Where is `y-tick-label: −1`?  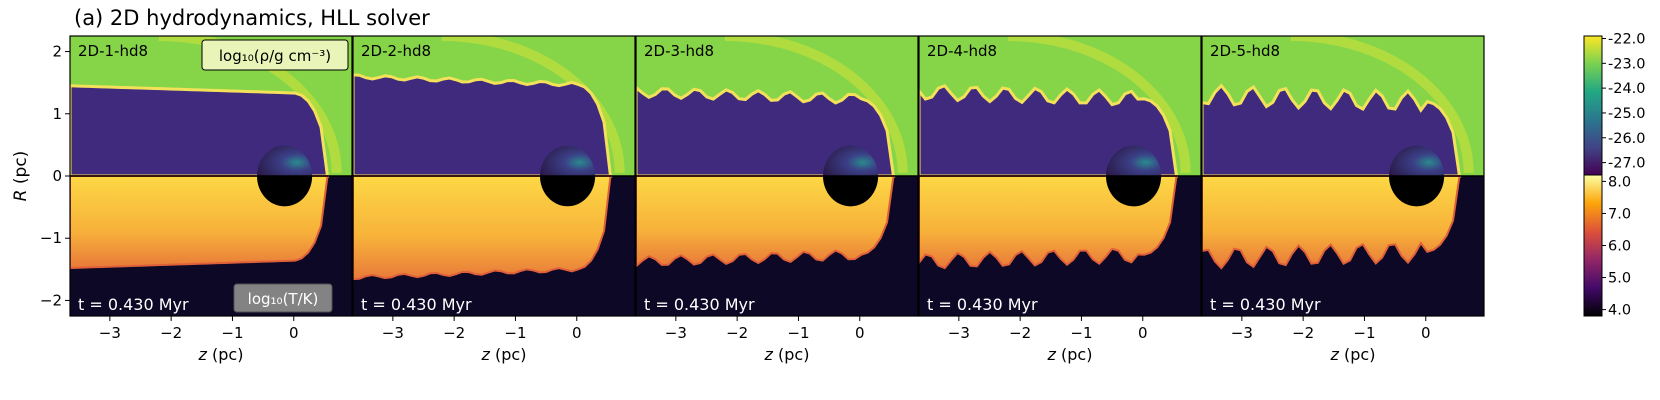 y-tick-label: −1 is located at coordinates (51, 238).